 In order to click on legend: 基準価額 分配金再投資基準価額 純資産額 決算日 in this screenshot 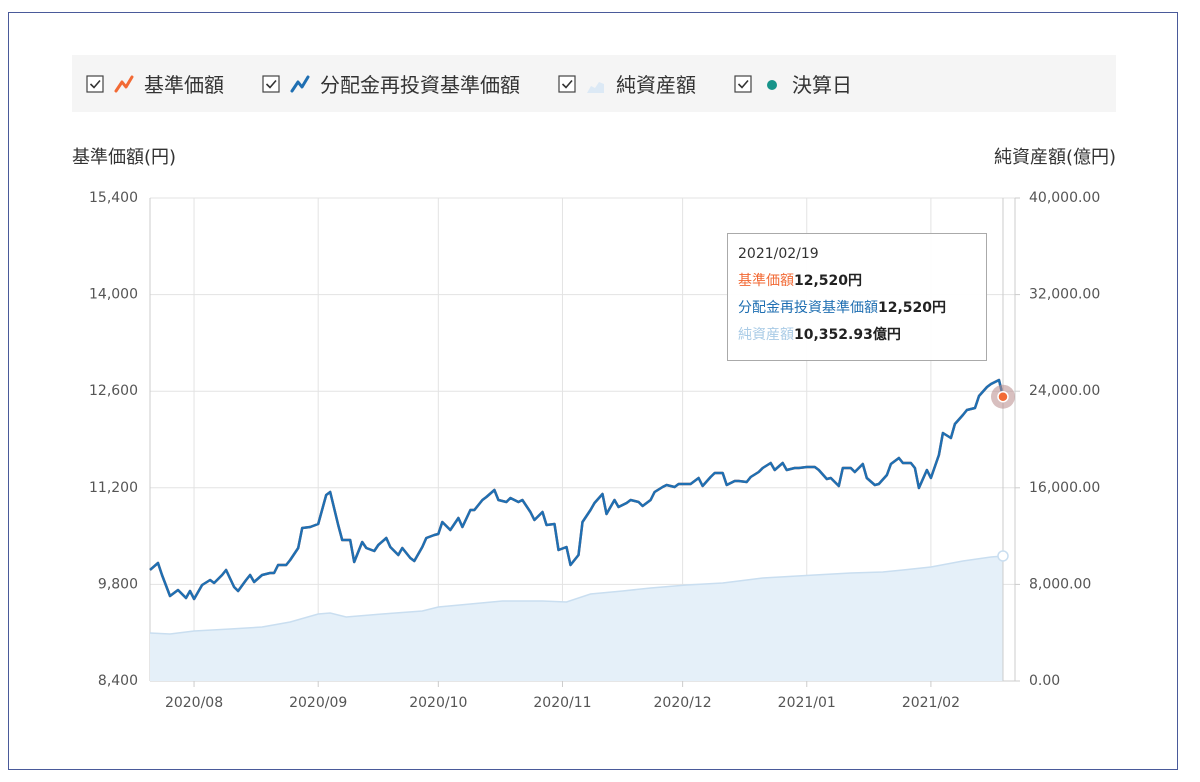, I will do `click(594, 83)`.